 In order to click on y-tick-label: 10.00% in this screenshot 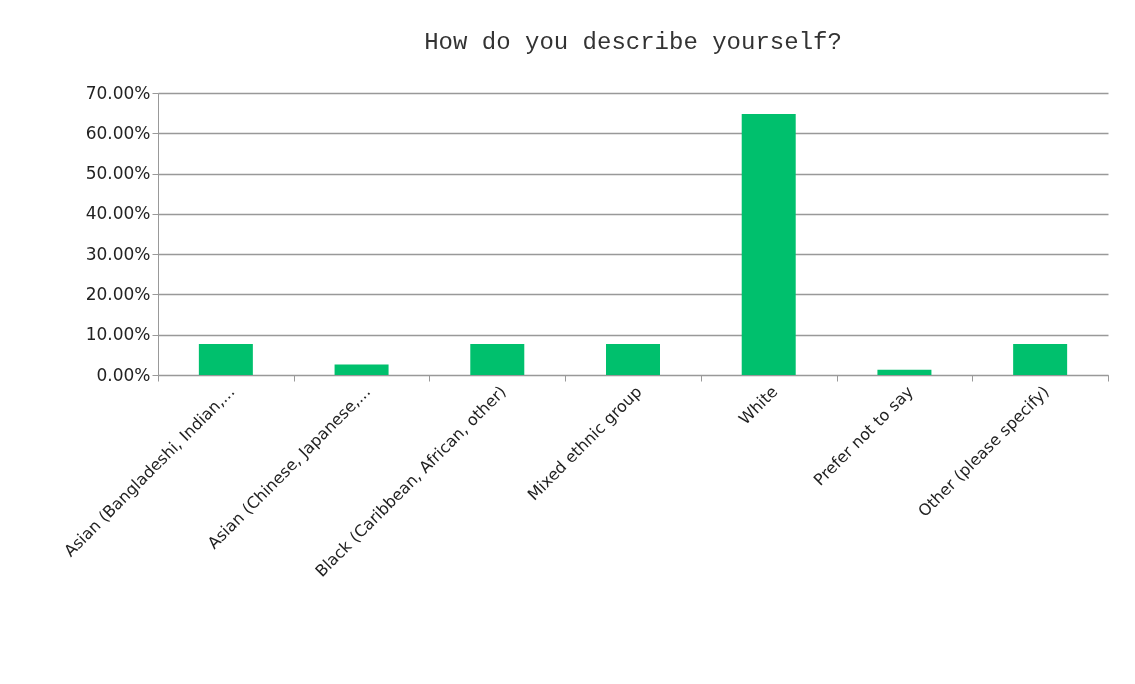, I will do `click(118, 334)`.